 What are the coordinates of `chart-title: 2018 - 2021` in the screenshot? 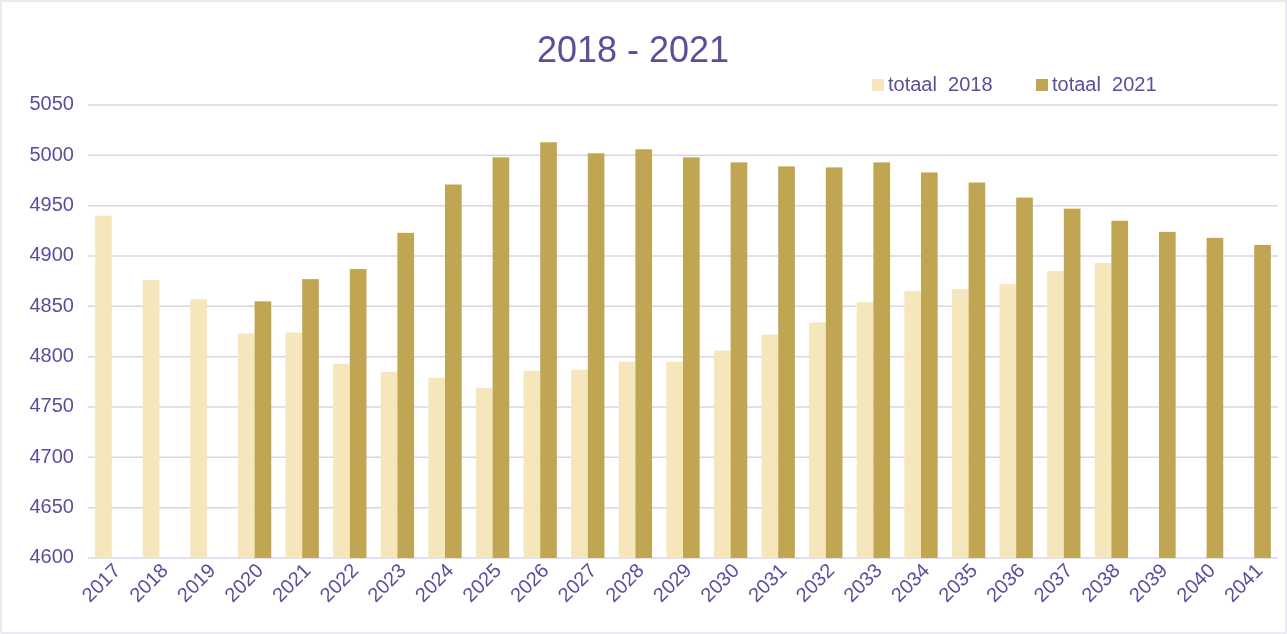 It's located at (633, 49).